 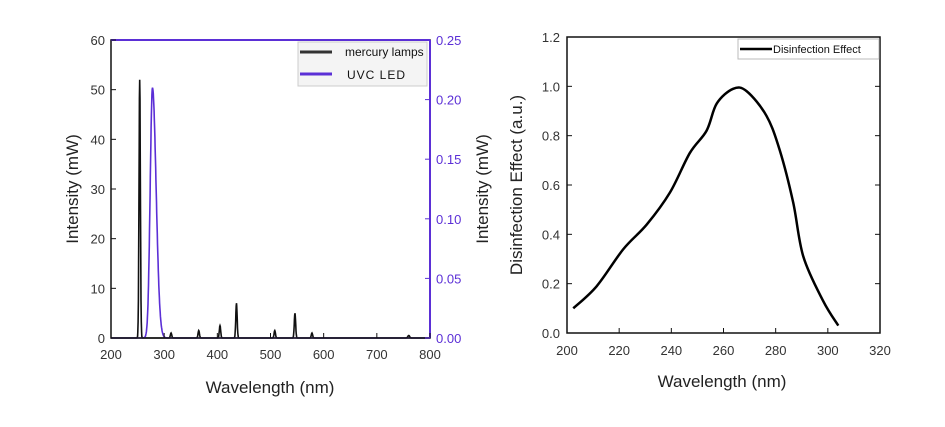 I want to click on y-tick-label: 0, so click(x=101, y=338).